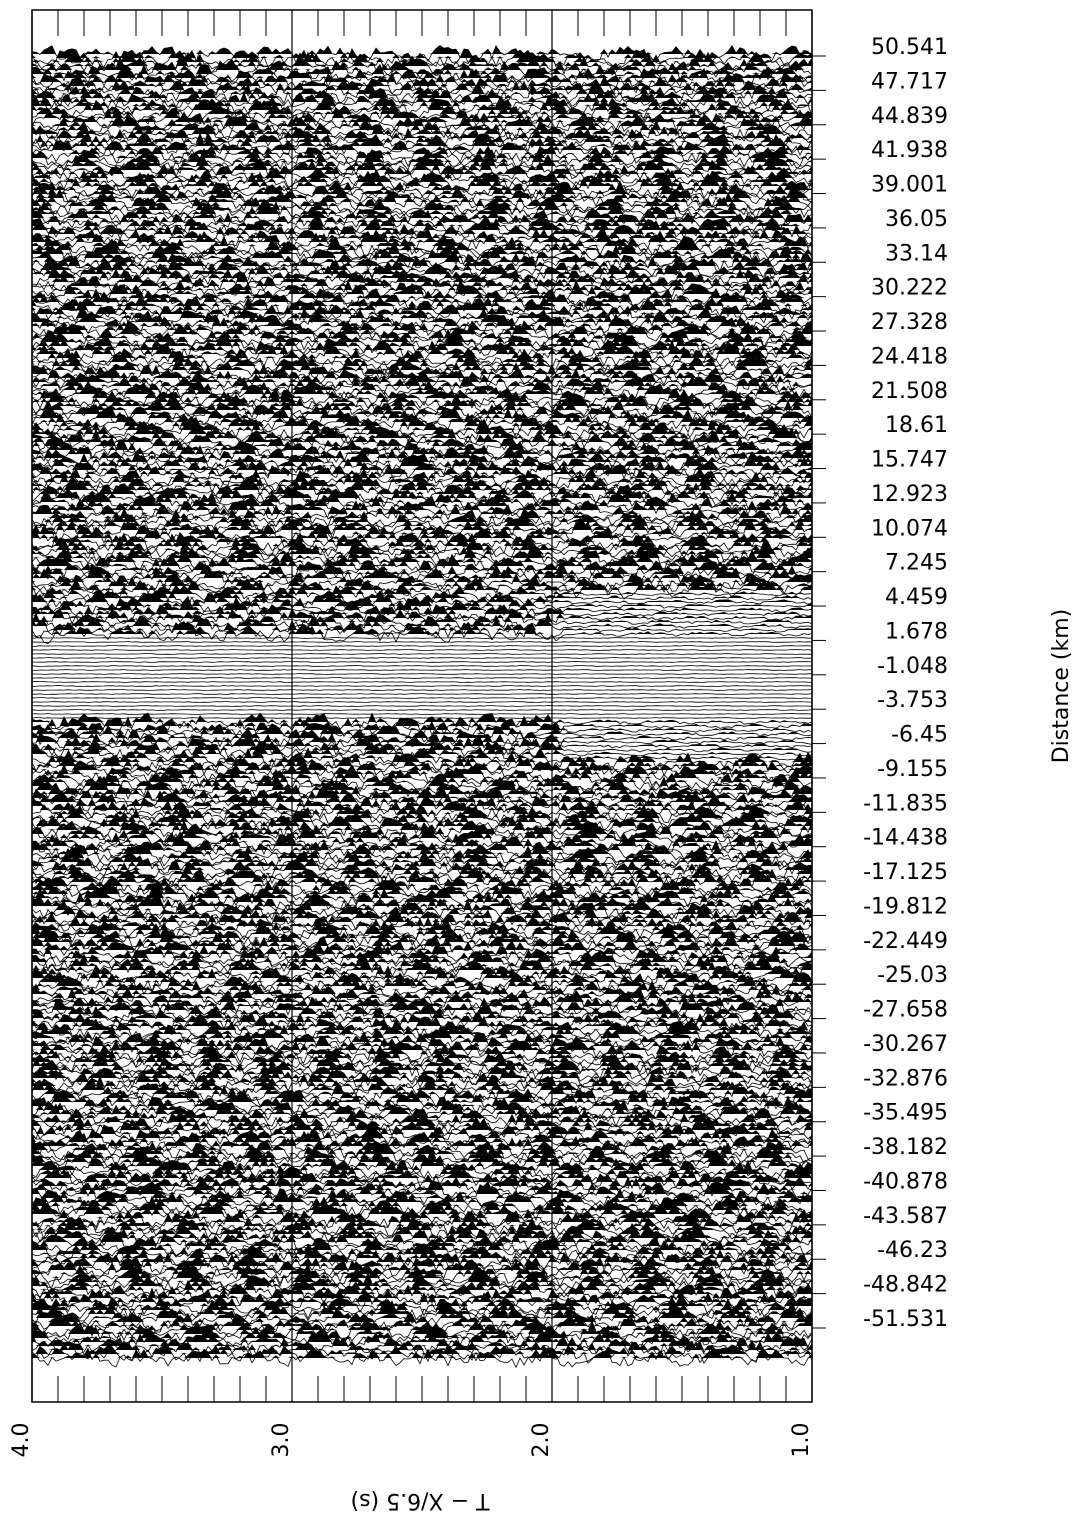 The image size is (1082, 1532). Describe the element at coordinates (905, 1319) in the screenshot. I see `y-tick-label: -51.531` at that location.